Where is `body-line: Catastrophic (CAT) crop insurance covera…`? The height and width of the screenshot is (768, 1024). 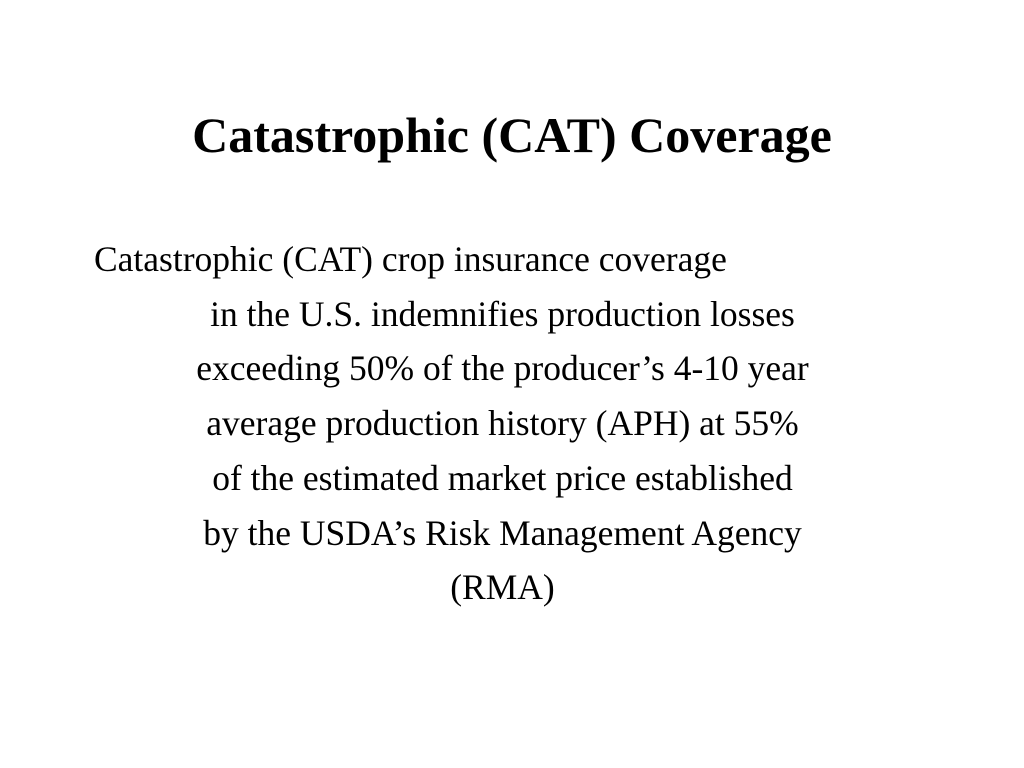 body-line: Catastrophic (CAT) crop insurance covera… is located at coordinates (410, 259).